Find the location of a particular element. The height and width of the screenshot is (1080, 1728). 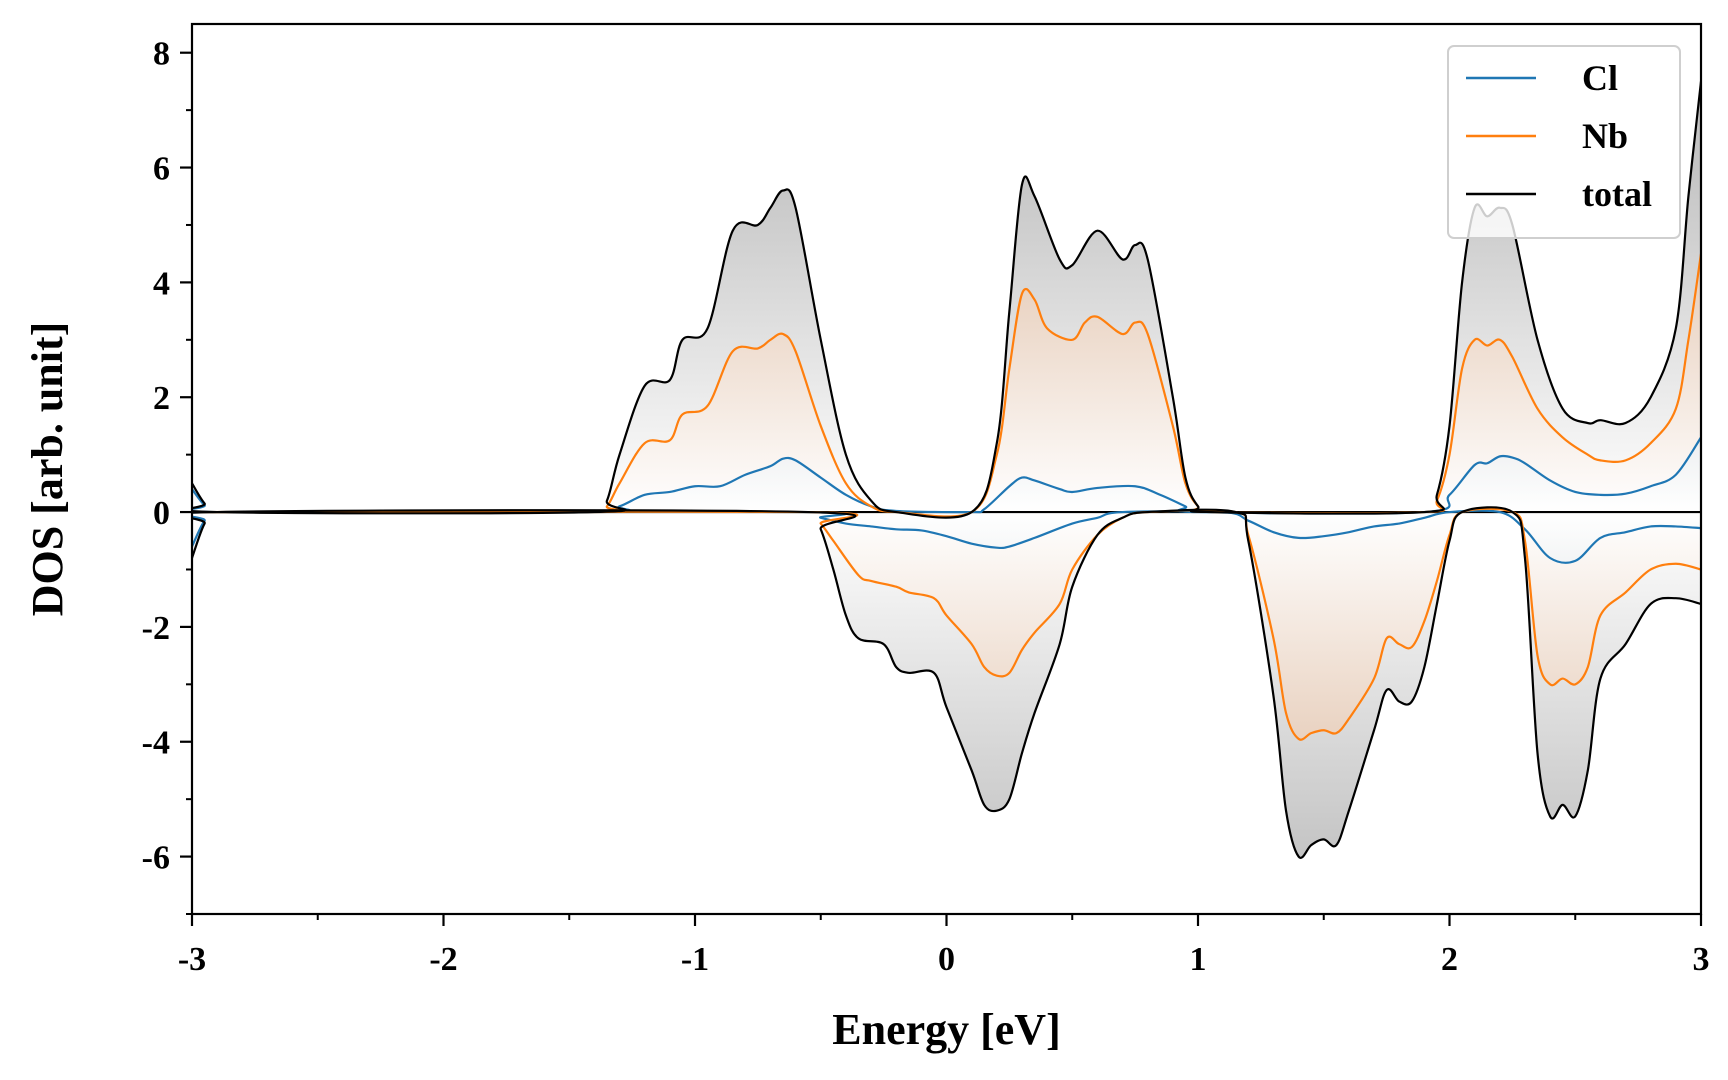

y-tick-label: -6 is located at coordinates (156, 858).